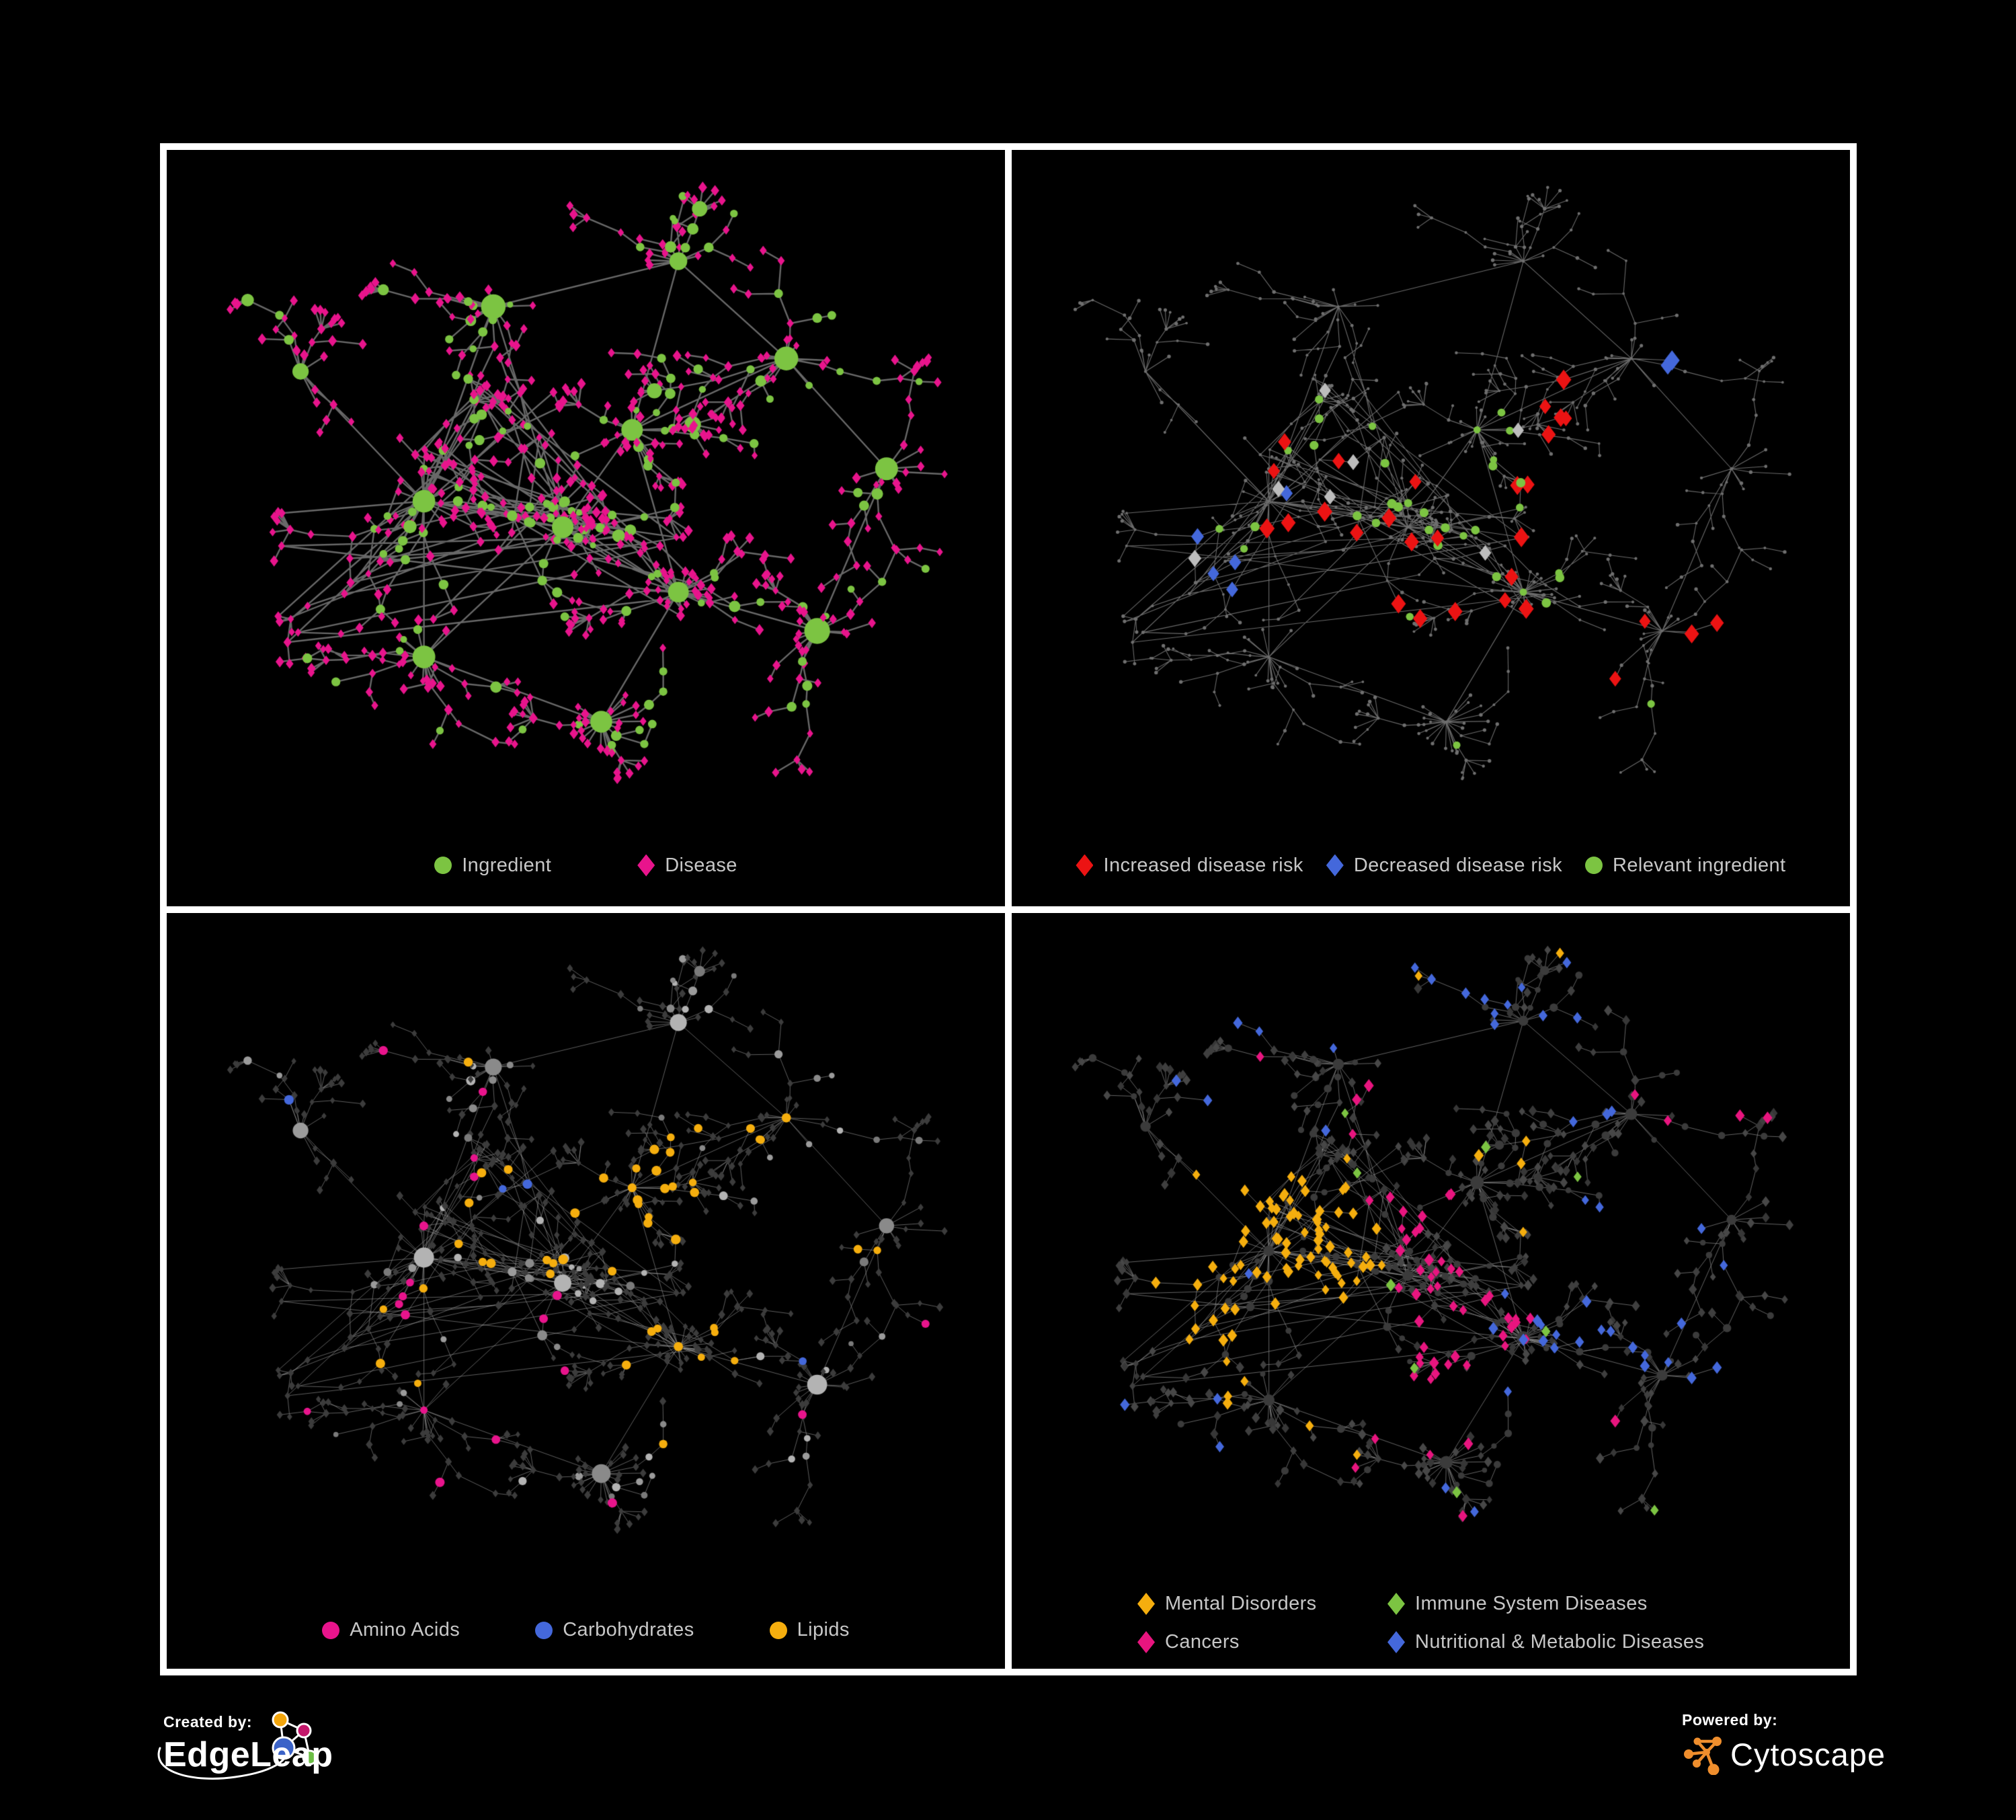 The height and width of the screenshot is (1820, 2016). I want to click on nutritional-diseases-marker-icon, so click(1396, 1642).